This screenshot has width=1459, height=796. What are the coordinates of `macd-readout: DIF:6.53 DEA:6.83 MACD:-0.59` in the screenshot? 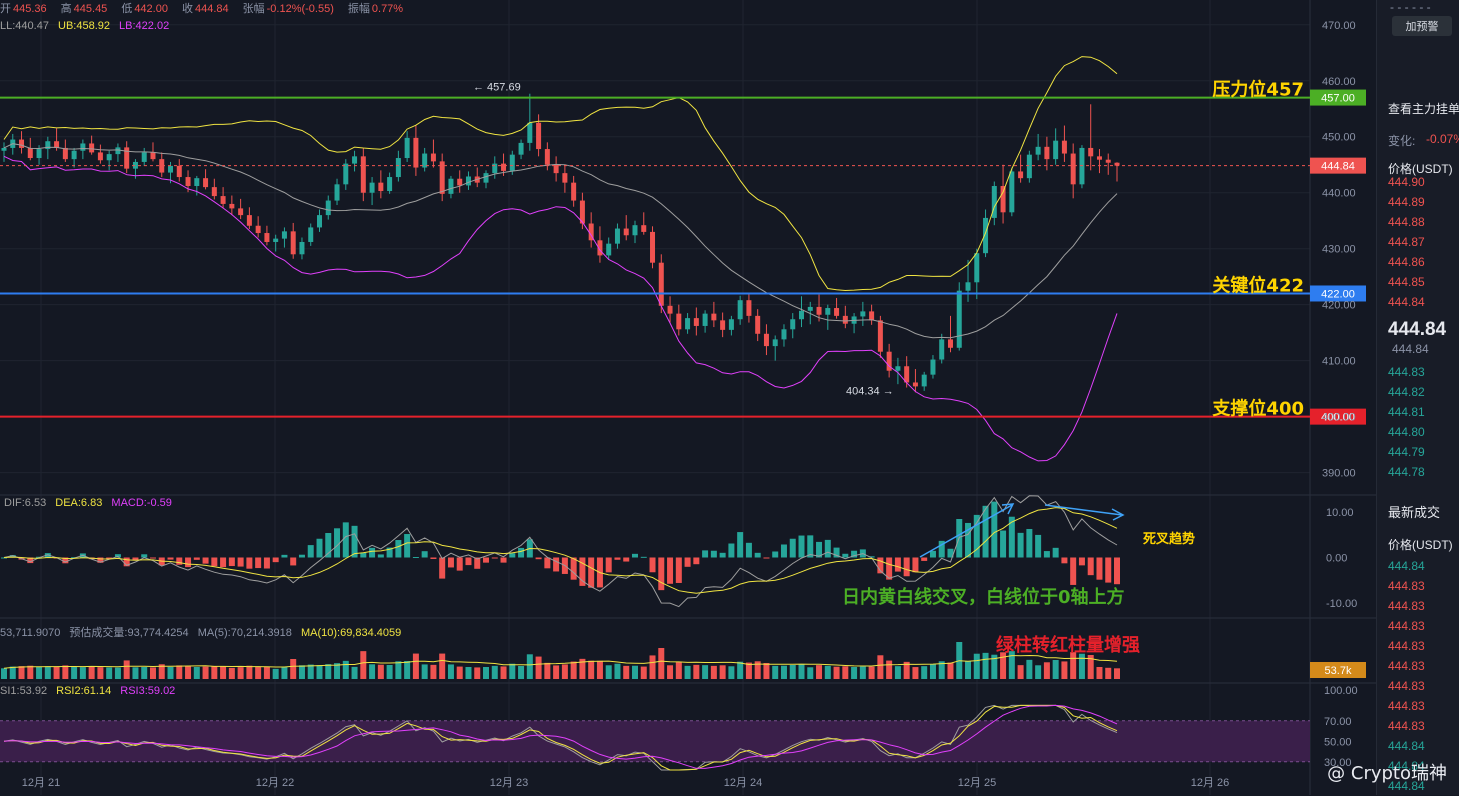 It's located at (91, 503).